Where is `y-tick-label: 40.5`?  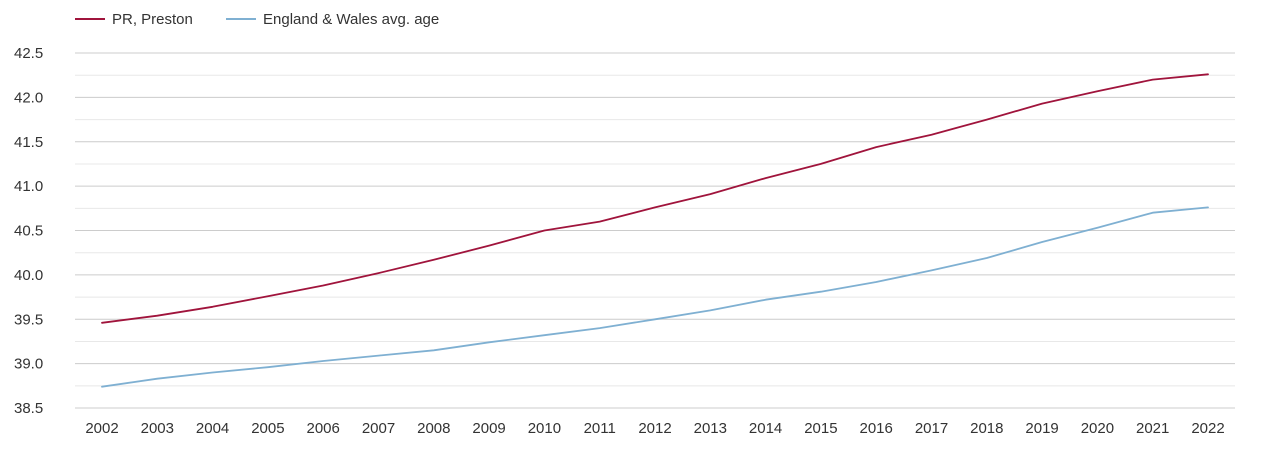 y-tick-label: 40.5 is located at coordinates (28, 231).